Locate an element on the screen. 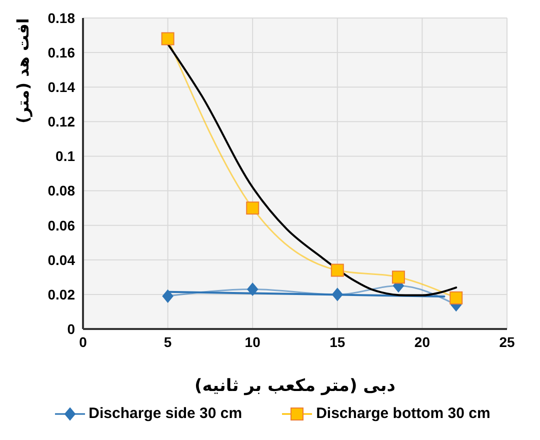 Image resolution: width=540 pixels, height=440 pixels. y-tick-label: 0 is located at coordinates (71, 328).